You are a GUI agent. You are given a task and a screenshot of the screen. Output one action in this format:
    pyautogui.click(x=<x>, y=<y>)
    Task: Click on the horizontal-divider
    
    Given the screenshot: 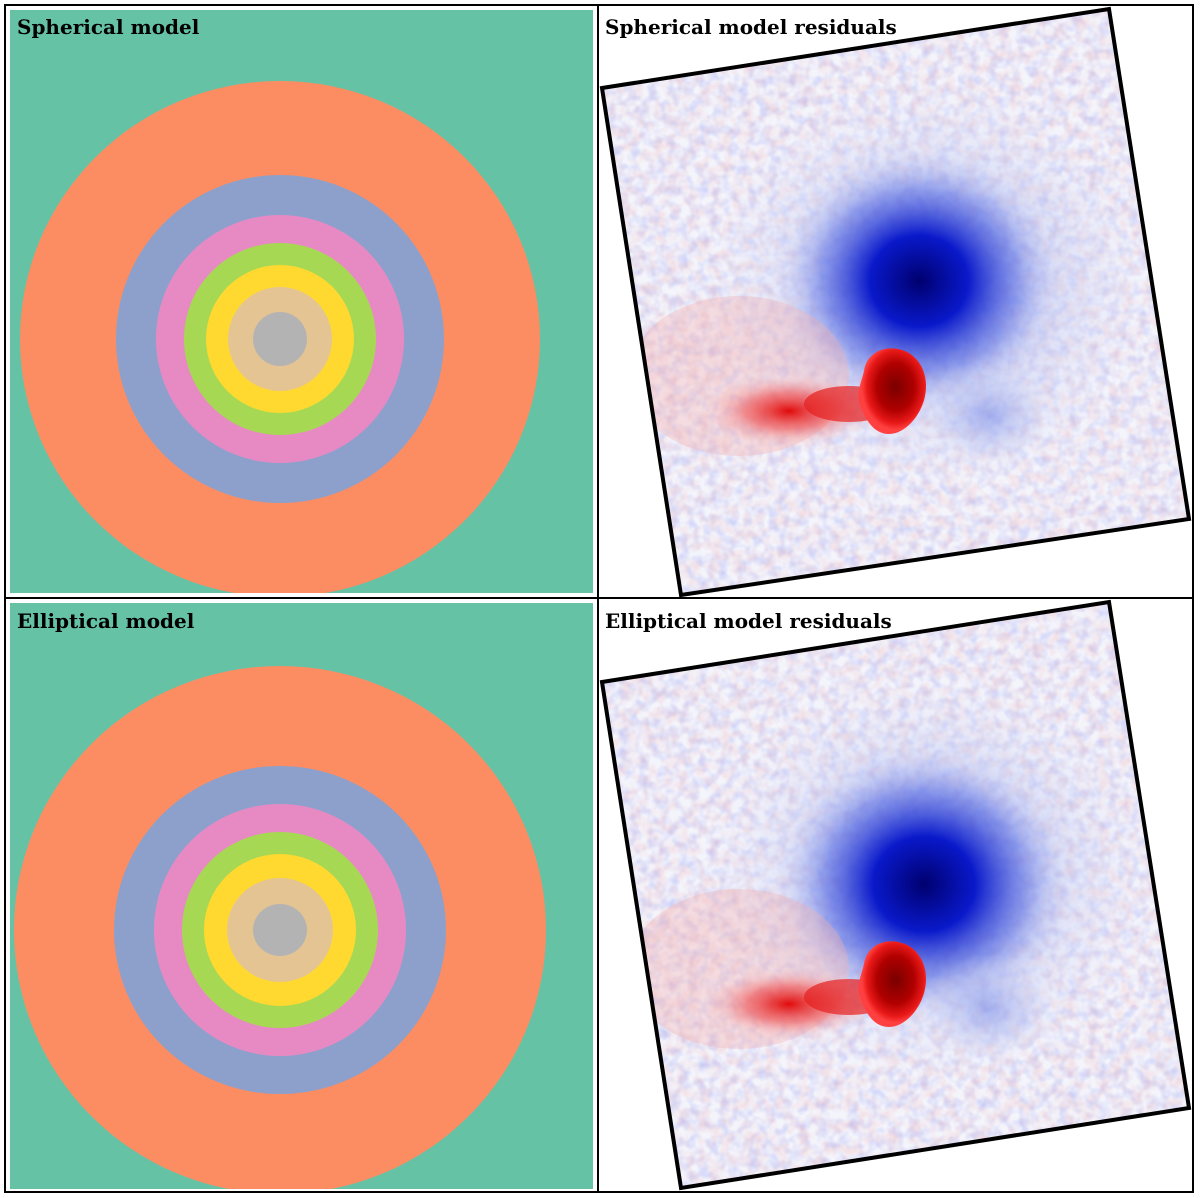 What is the action you would take?
    pyautogui.click(x=599, y=598)
    